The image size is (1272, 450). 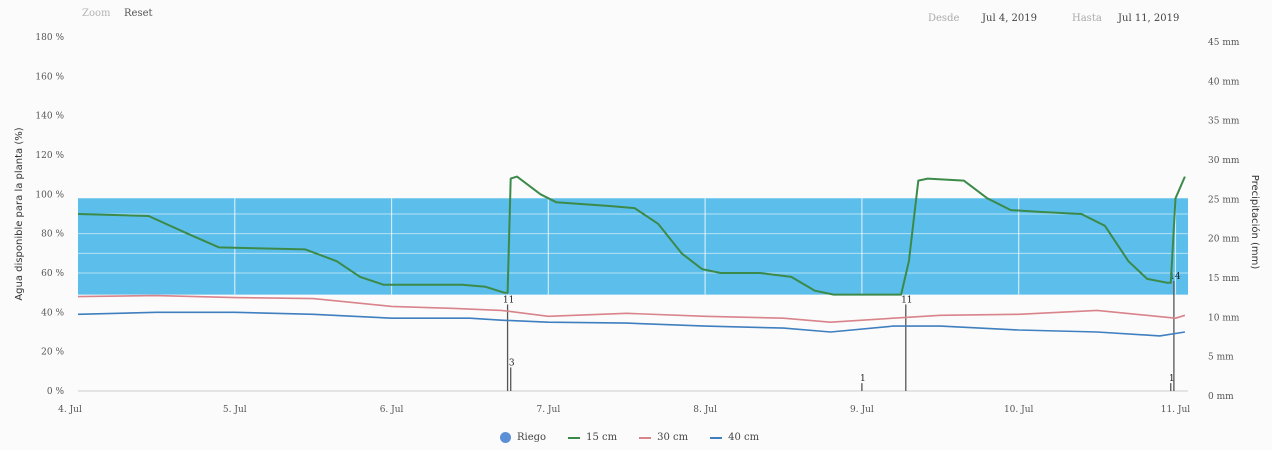 I want to click on x-tick-label: 7. Jul, so click(x=548, y=410).